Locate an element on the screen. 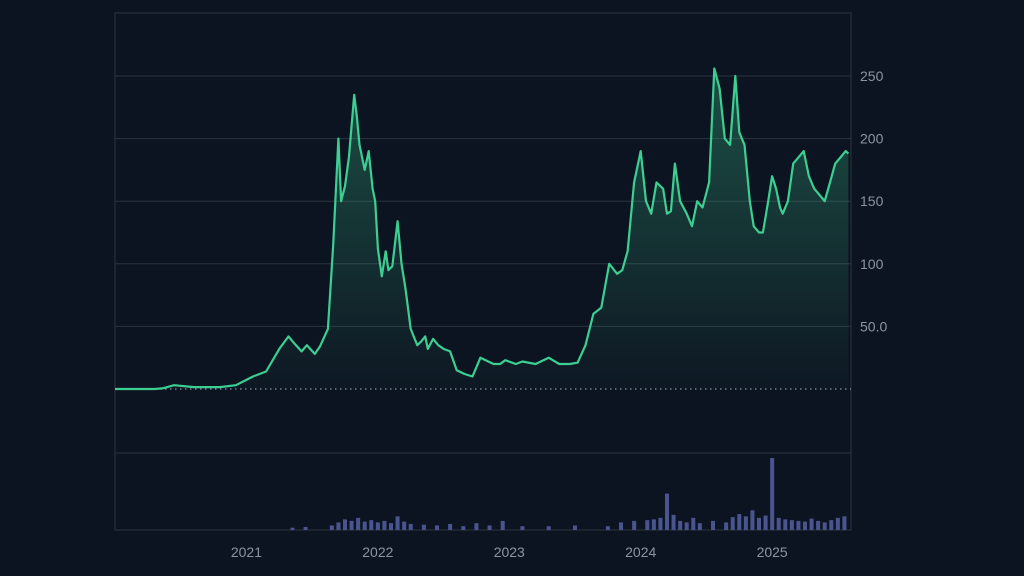 This screenshot has width=1024, height=576. x-tick-label: 2023 is located at coordinates (509, 552).